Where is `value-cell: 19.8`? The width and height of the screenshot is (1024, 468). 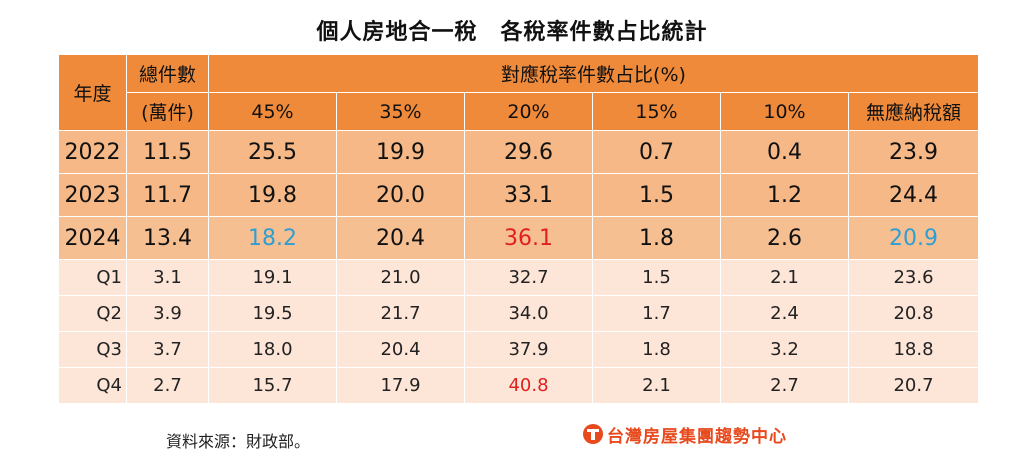 value-cell: 19.8 is located at coordinates (272, 195).